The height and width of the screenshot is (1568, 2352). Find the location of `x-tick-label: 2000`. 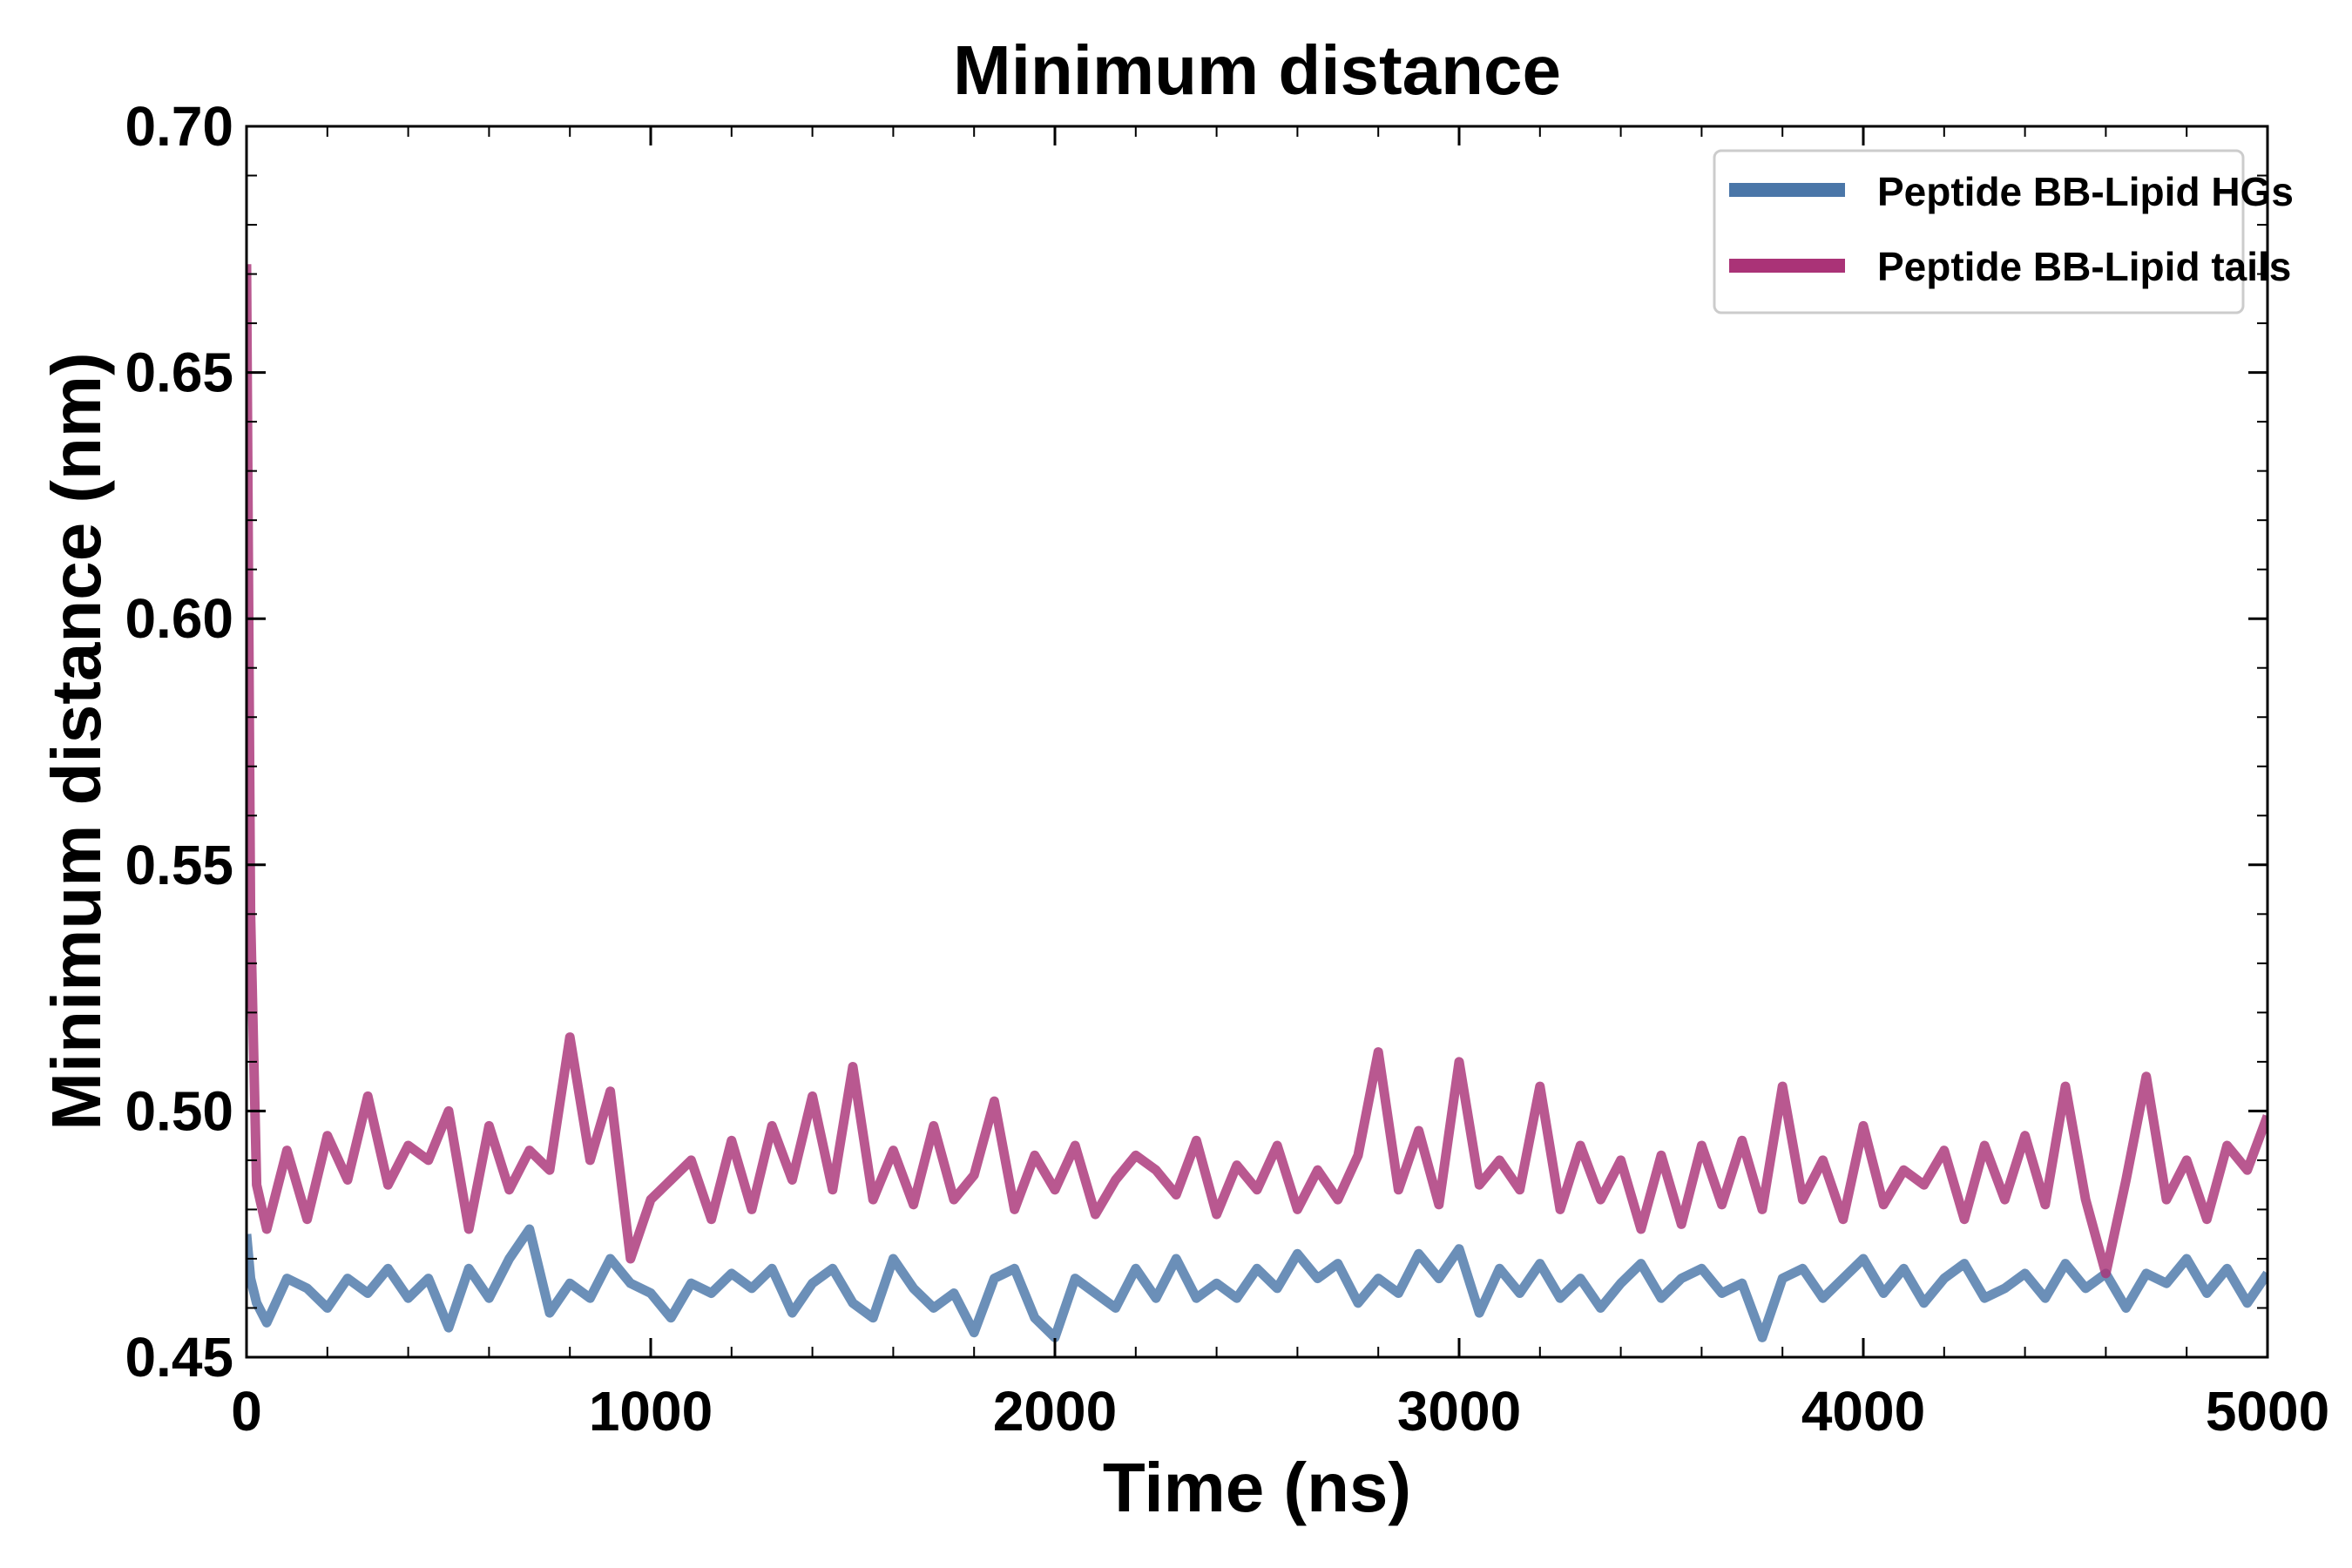

x-tick-label: 2000 is located at coordinates (1055, 1411).